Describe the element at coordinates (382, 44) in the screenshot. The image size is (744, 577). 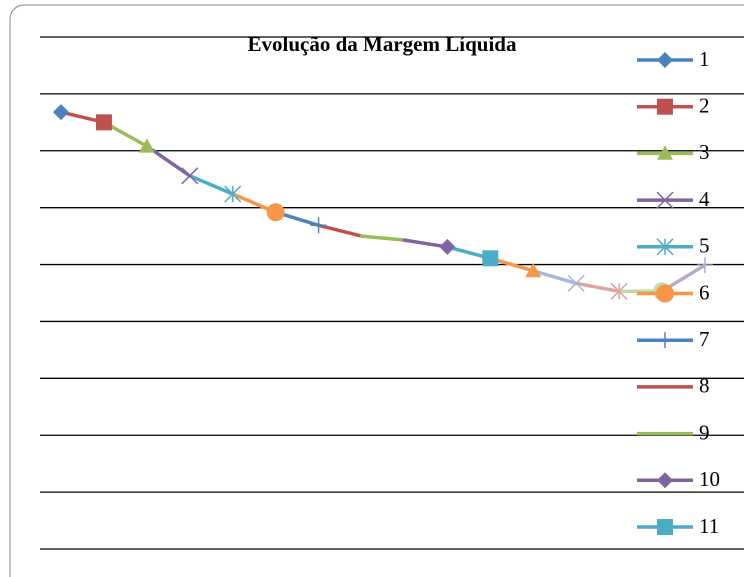
I see `chart-title: Evolução da Margem Líquida` at that location.